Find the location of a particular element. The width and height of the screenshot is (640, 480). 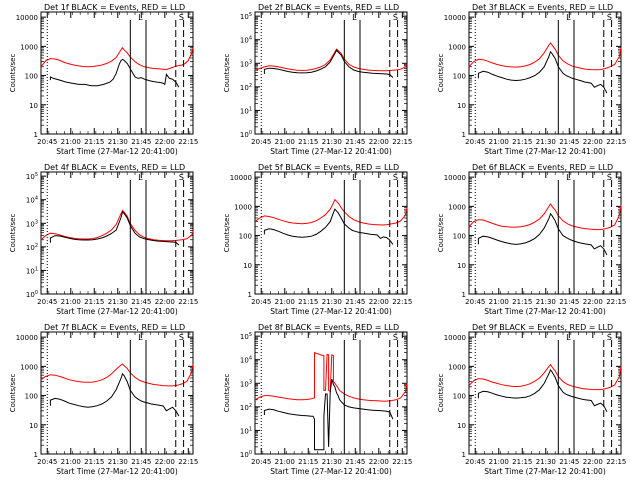

chart-title: Det 4f BLACK = Events, RED = LLD is located at coordinates (114, 167).